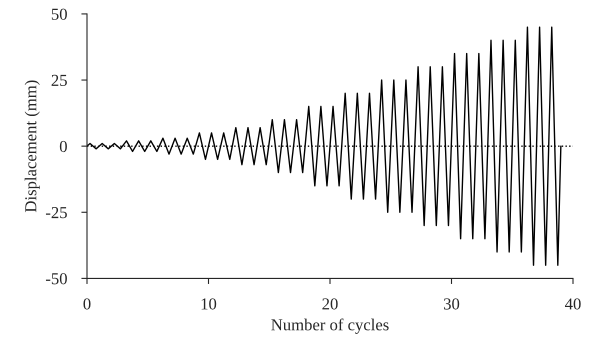 The image size is (600, 348). Describe the element at coordinates (452, 304) in the screenshot. I see `x-tick-label: 30` at that location.